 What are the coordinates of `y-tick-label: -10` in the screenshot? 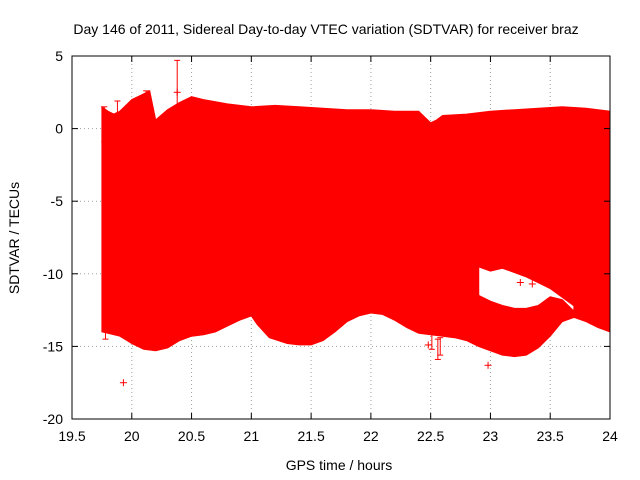 It's located at (53, 274).